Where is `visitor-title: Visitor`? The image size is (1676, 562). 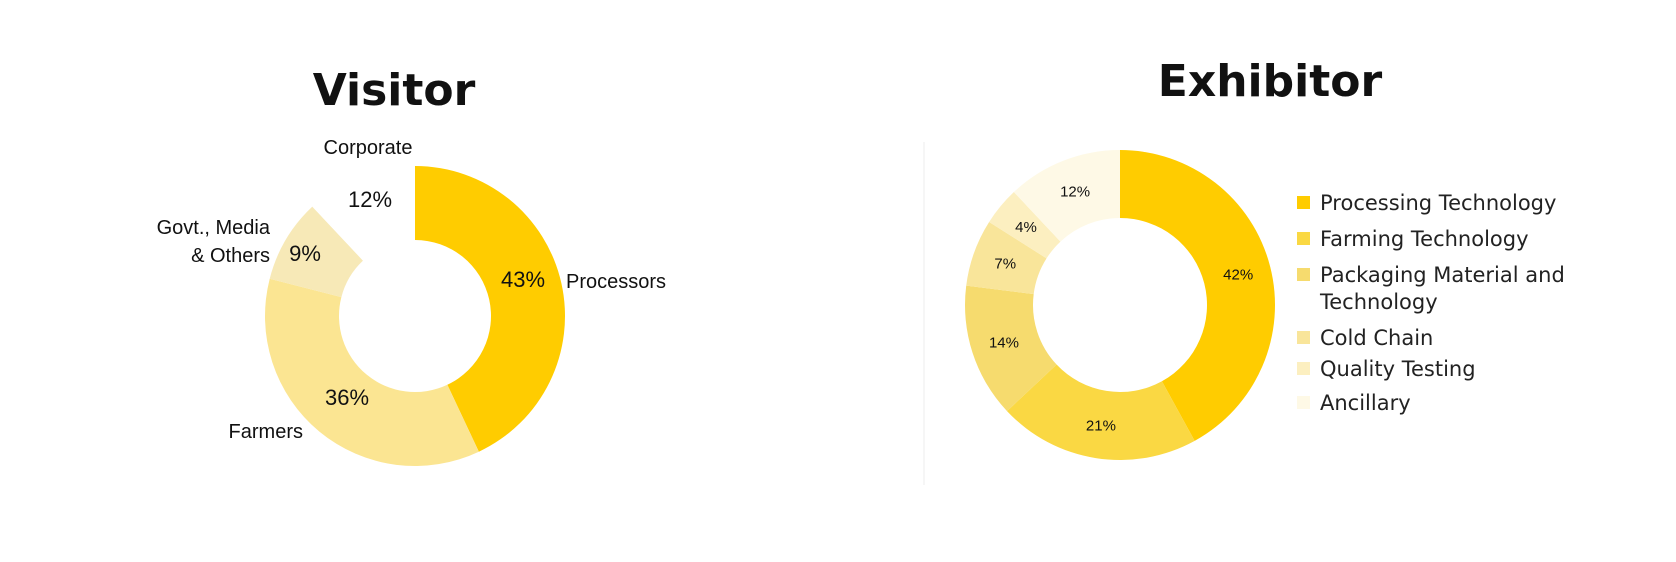 visitor-title: Visitor is located at coordinates (394, 90).